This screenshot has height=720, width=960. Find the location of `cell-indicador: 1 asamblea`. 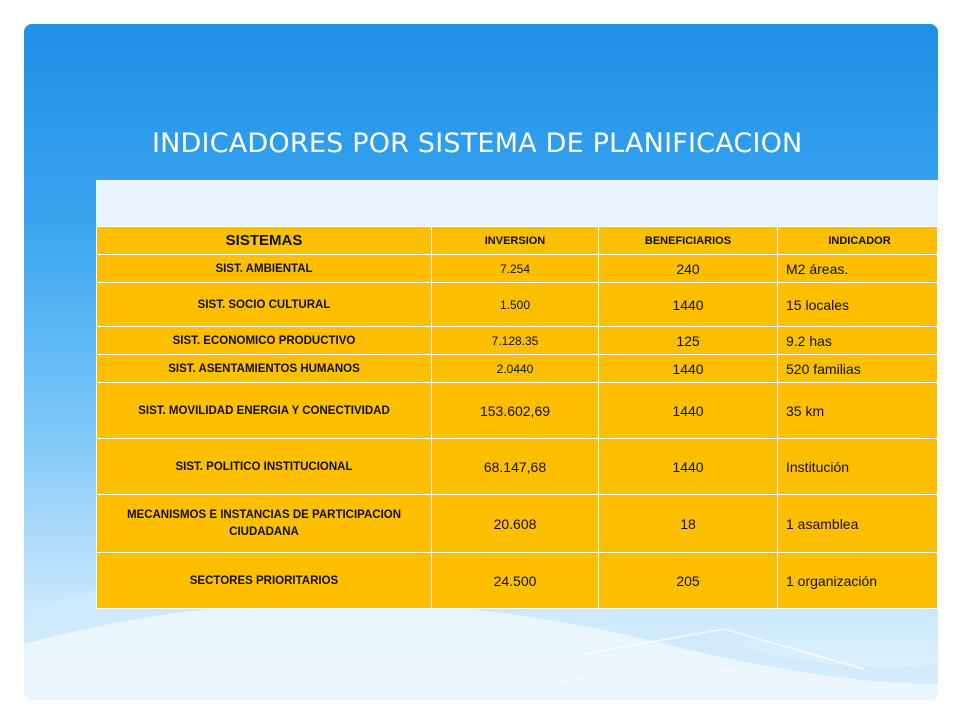

cell-indicador: 1 asamblea is located at coordinates (857, 523).